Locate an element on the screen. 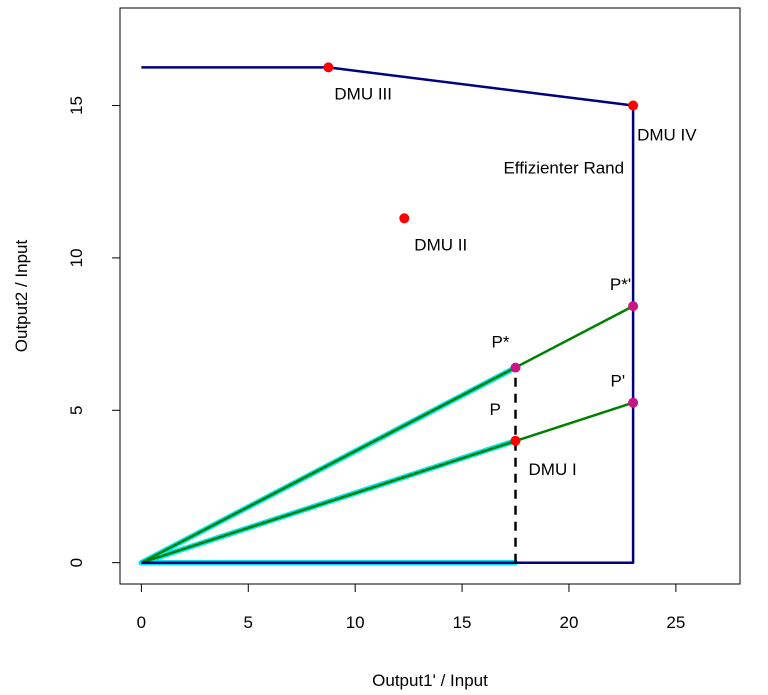  y-tick-label: 5 is located at coordinates (76, 410).